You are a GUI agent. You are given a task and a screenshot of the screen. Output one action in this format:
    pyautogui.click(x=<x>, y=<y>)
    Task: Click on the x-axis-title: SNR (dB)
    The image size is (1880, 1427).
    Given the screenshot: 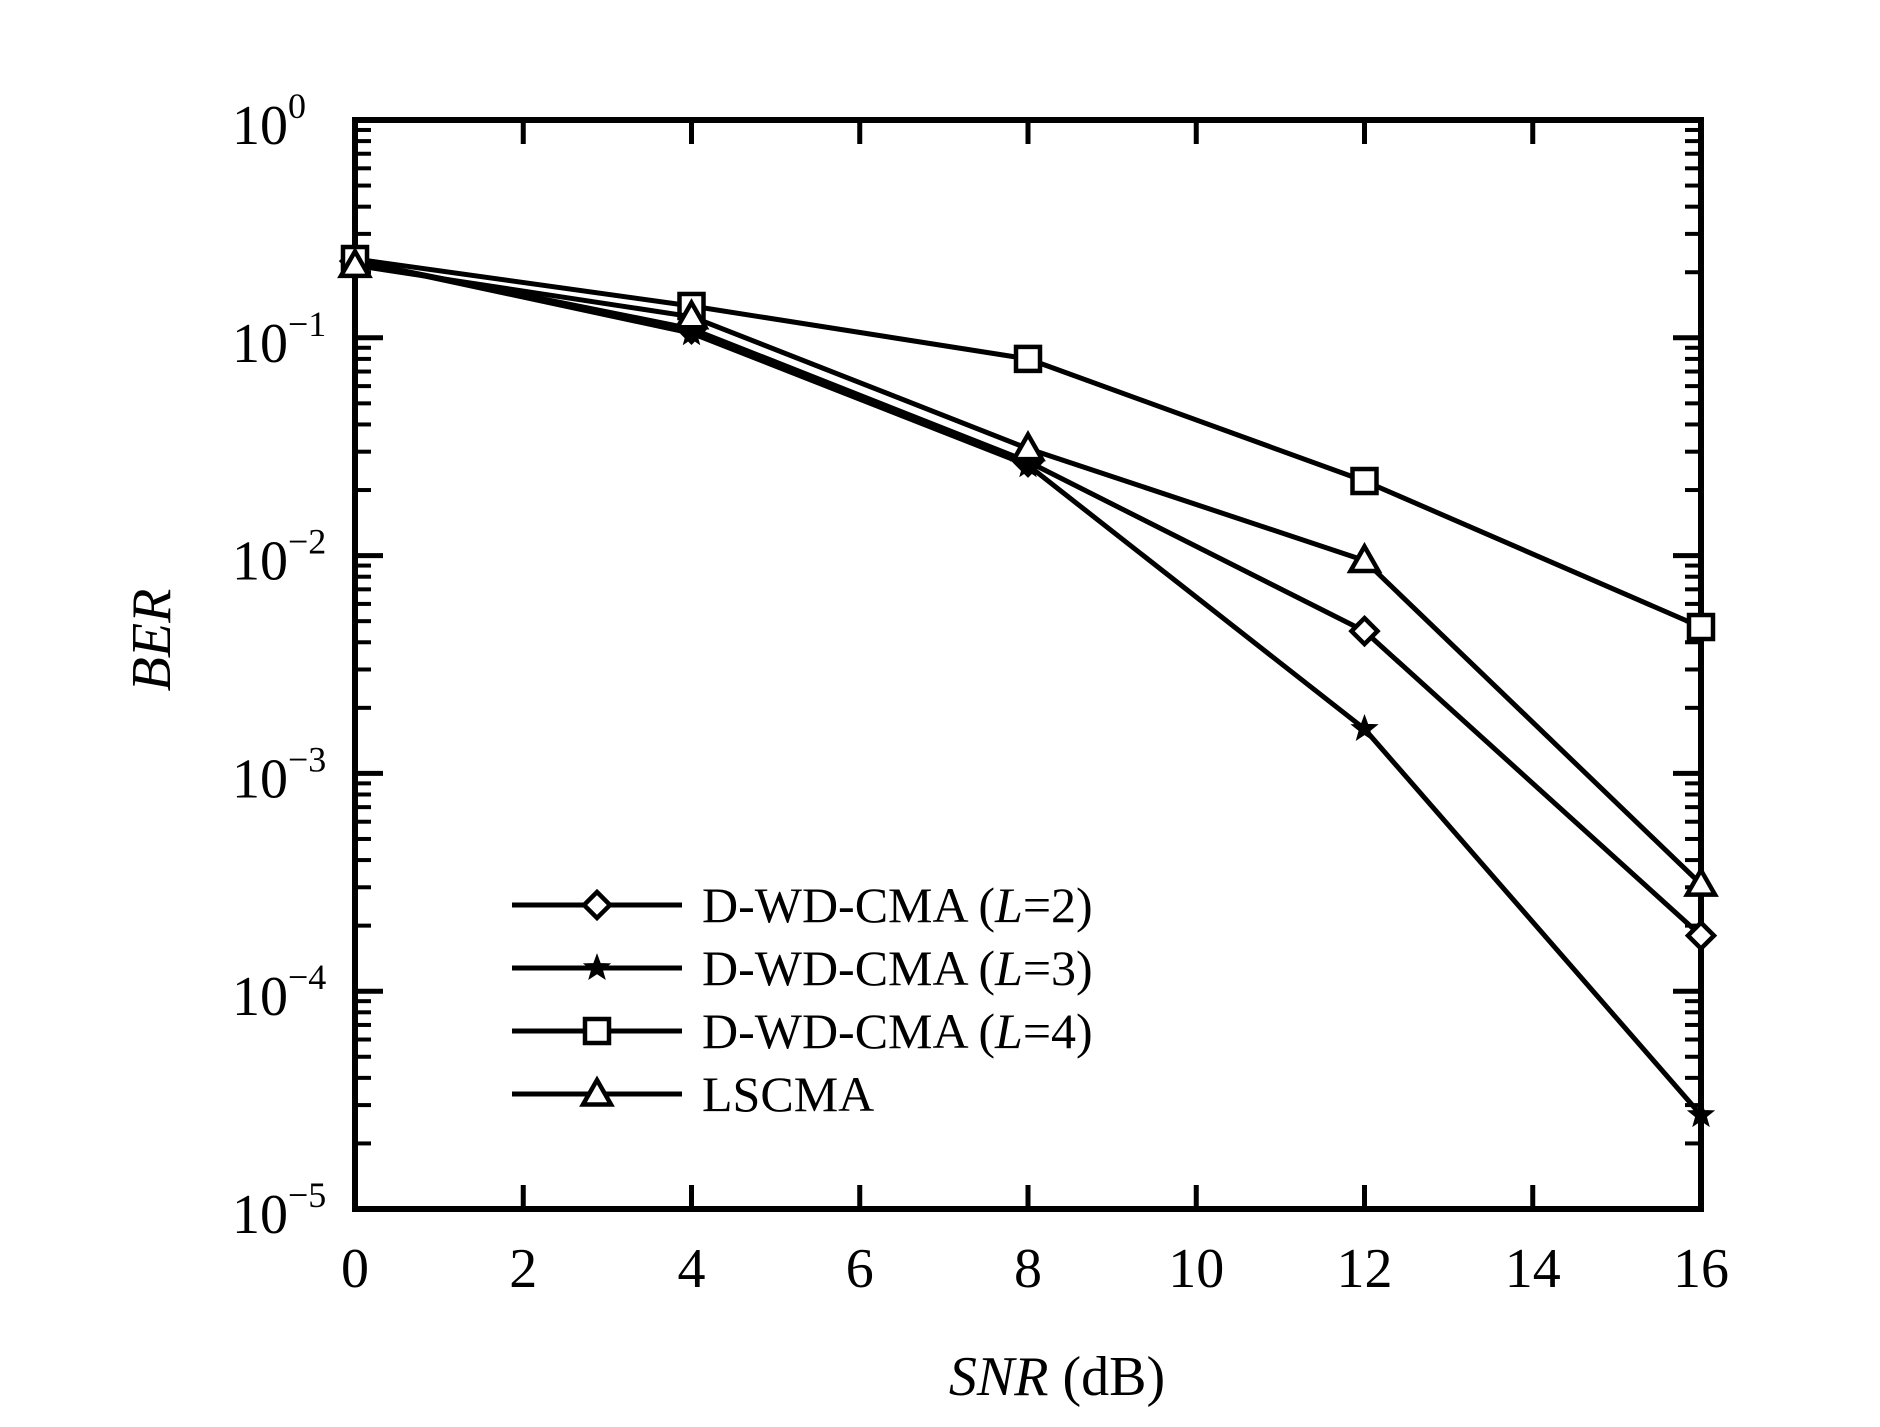 What is the action you would take?
    pyautogui.click(x=1057, y=1377)
    